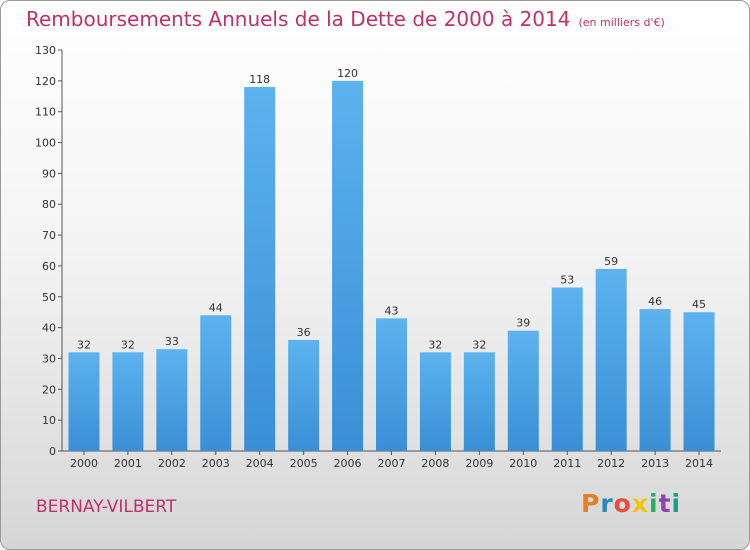 This screenshot has height=550, width=750. Describe the element at coordinates (655, 463) in the screenshot. I see `x-tick-label: 2013` at that location.